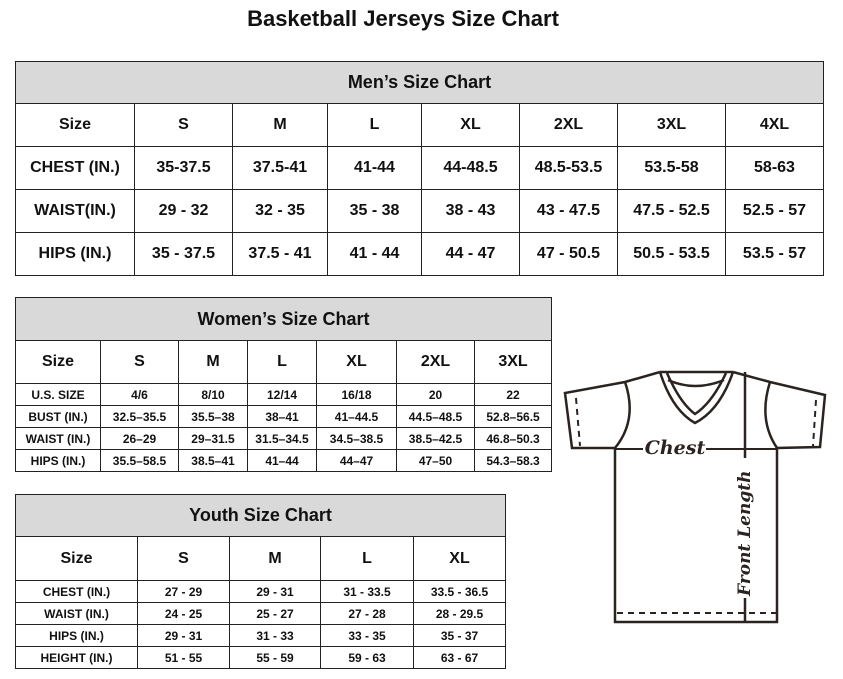 The width and height of the screenshot is (843, 679). I want to click on table-row: HEIGHT (IN.) 51 - 55 55 - 59 59 - 63 63 - 67, so click(261, 657).